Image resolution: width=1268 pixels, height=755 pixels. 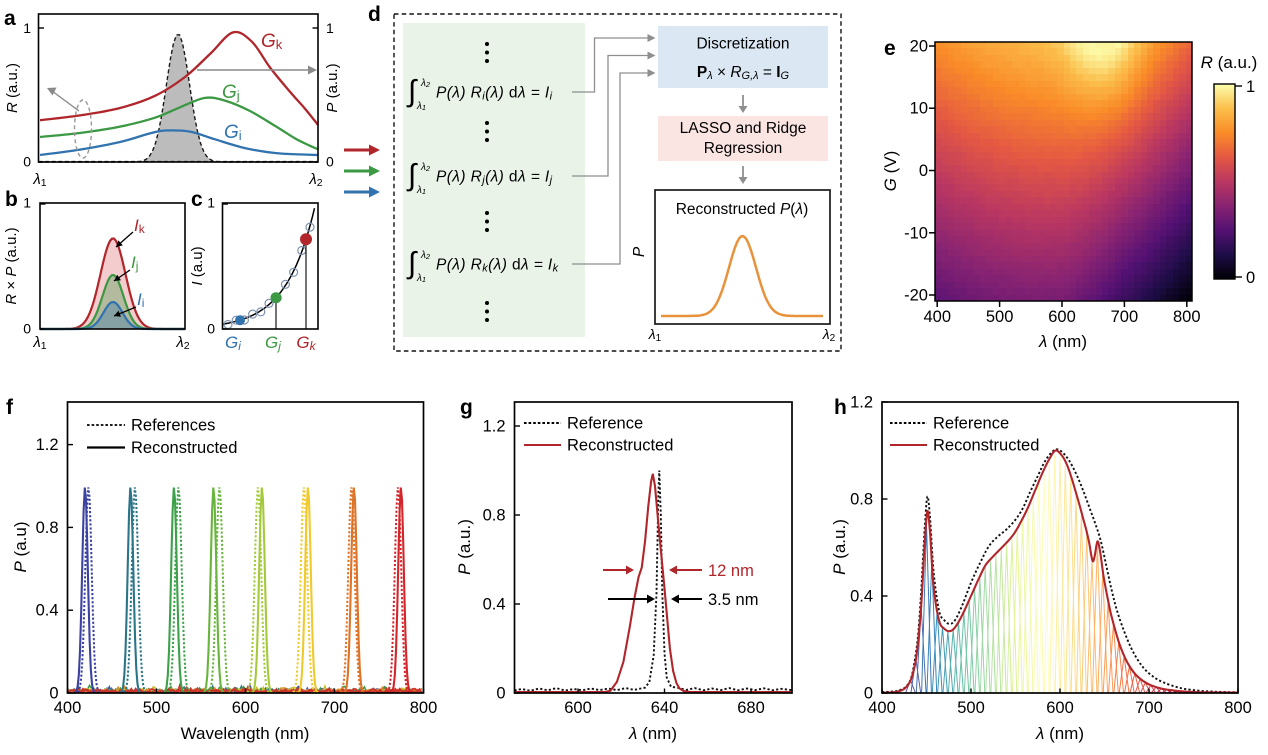 I want to click on svg-text: LASSO and Ridge, so click(x=743, y=128).